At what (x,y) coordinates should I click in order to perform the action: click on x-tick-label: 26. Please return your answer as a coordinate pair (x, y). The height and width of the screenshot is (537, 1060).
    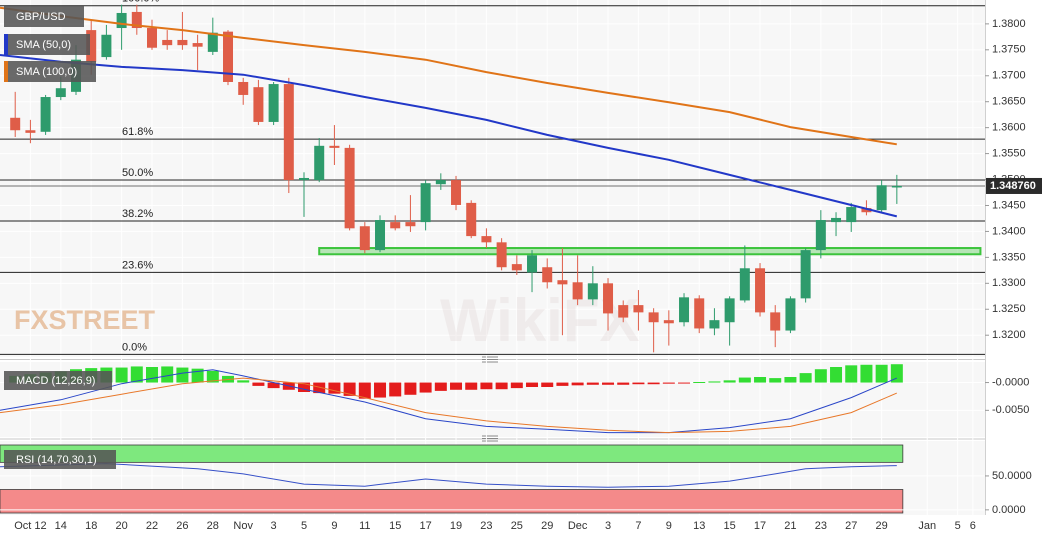
    Looking at the image, I should click on (182, 526).